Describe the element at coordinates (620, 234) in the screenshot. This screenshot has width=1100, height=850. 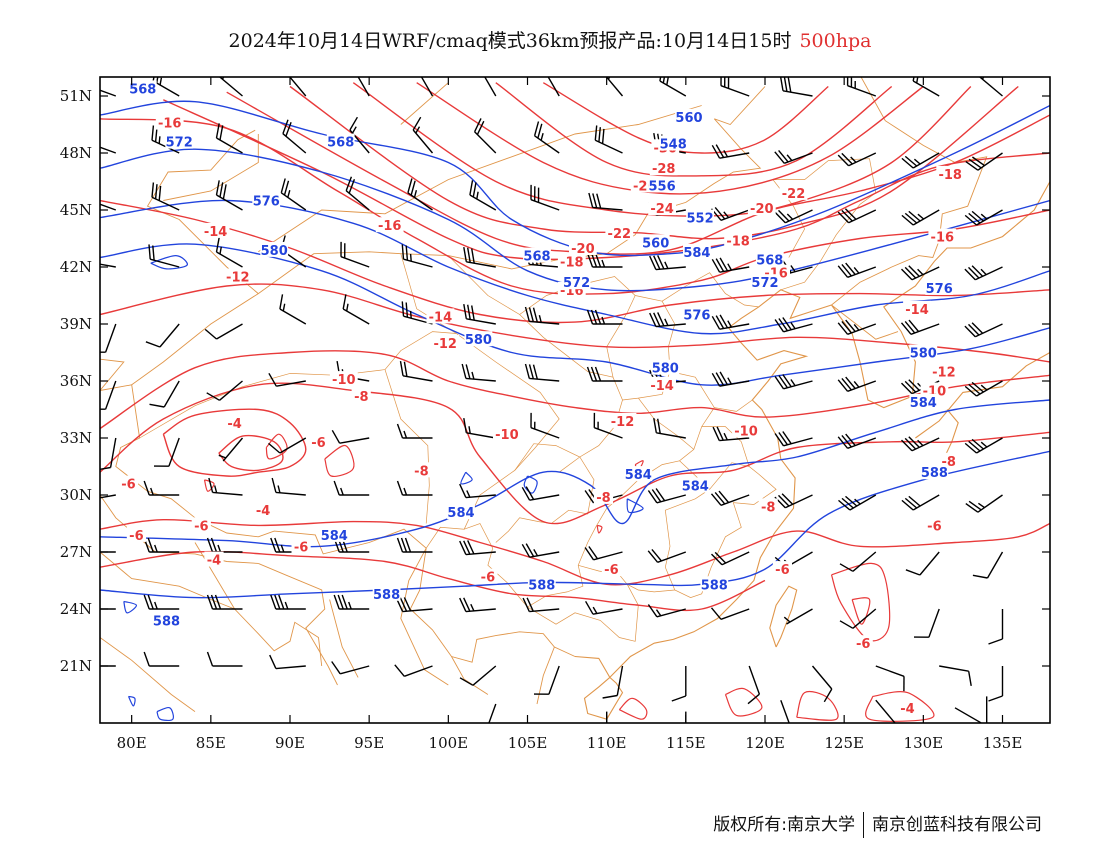
I see `temperature-label: -22` at that location.